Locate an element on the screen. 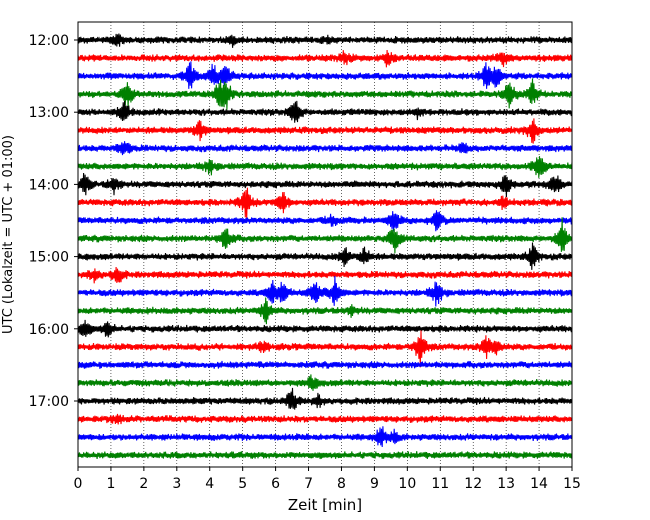 The width and height of the screenshot is (650, 520). x-tick-label: 1 is located at coordinates (110, 484).